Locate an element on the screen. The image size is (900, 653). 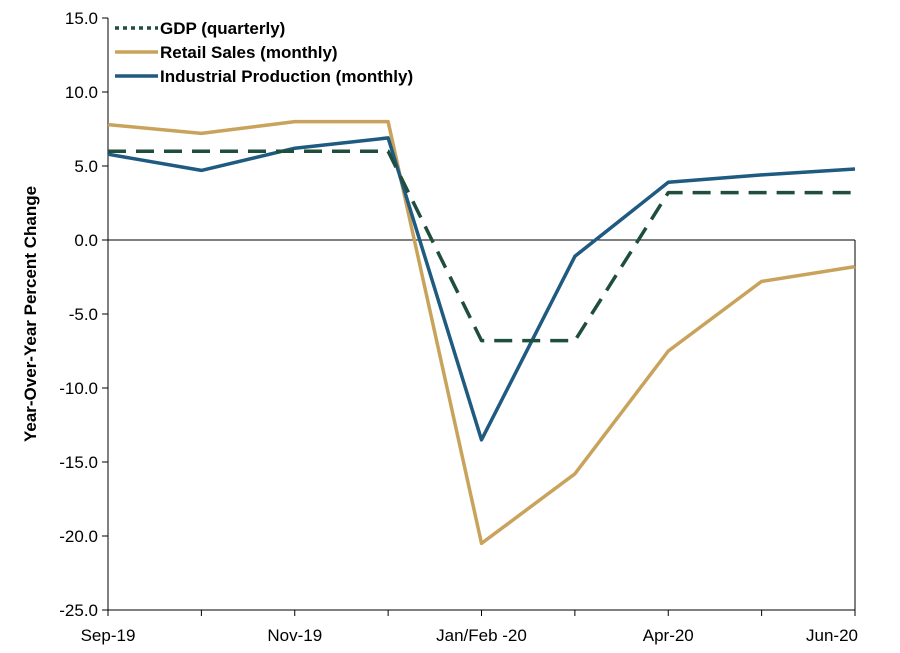
y-tick-group: 15.0 10.0 5.0 0.0 -5.0 -10.0 -15.0 -20.0 -25.0 is located at coordinates (83, 314).